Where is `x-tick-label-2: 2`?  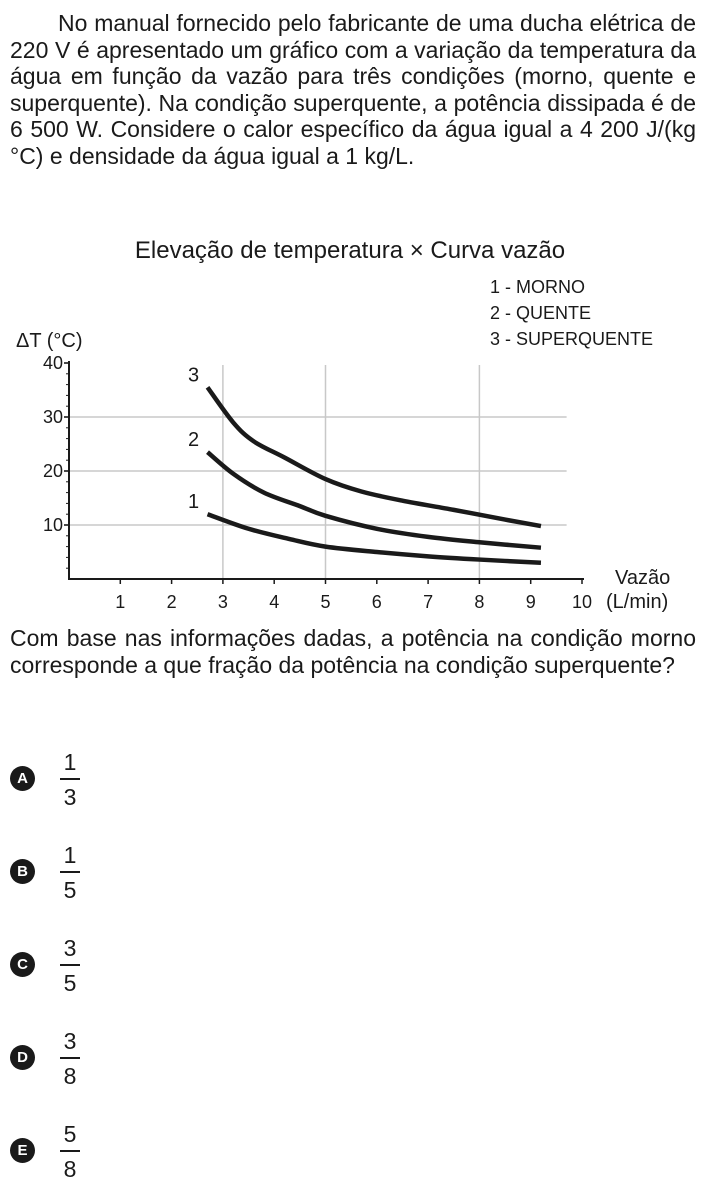 x-tick-label-2: 2 is located at coordinates (172, 602).